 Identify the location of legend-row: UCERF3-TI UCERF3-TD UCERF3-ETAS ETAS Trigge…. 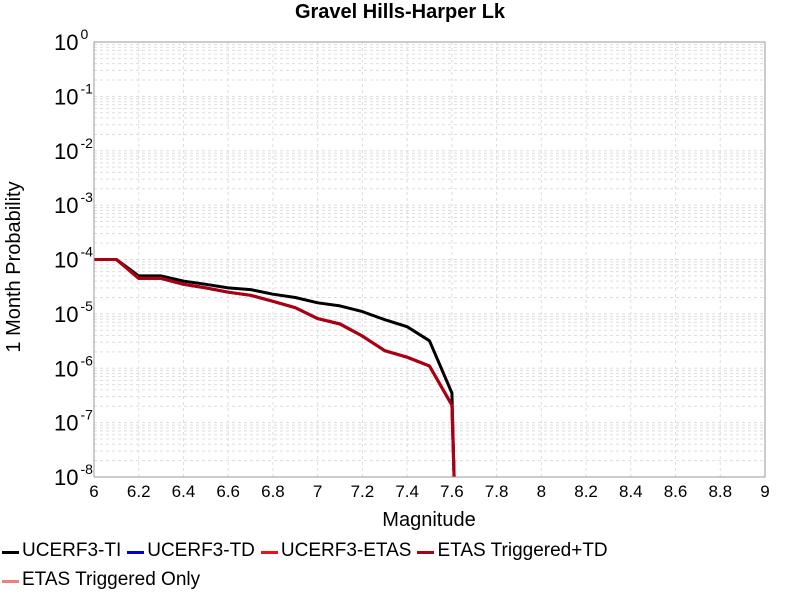
(397, 550).